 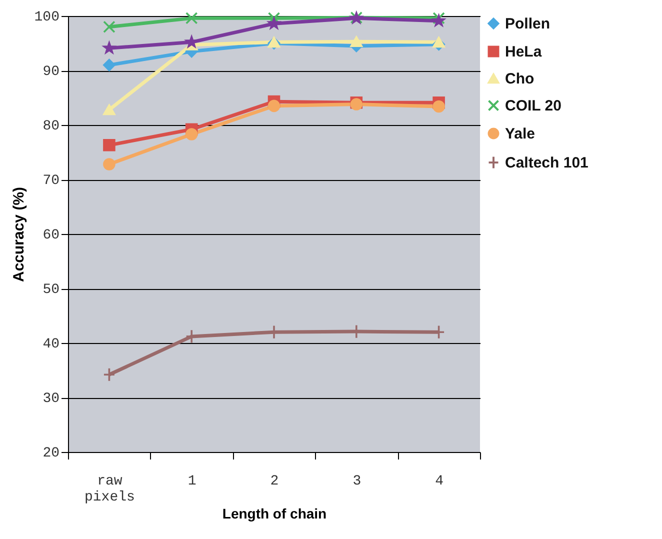 I want to click on y-tick-label: 20, so click(x=51, y=454).